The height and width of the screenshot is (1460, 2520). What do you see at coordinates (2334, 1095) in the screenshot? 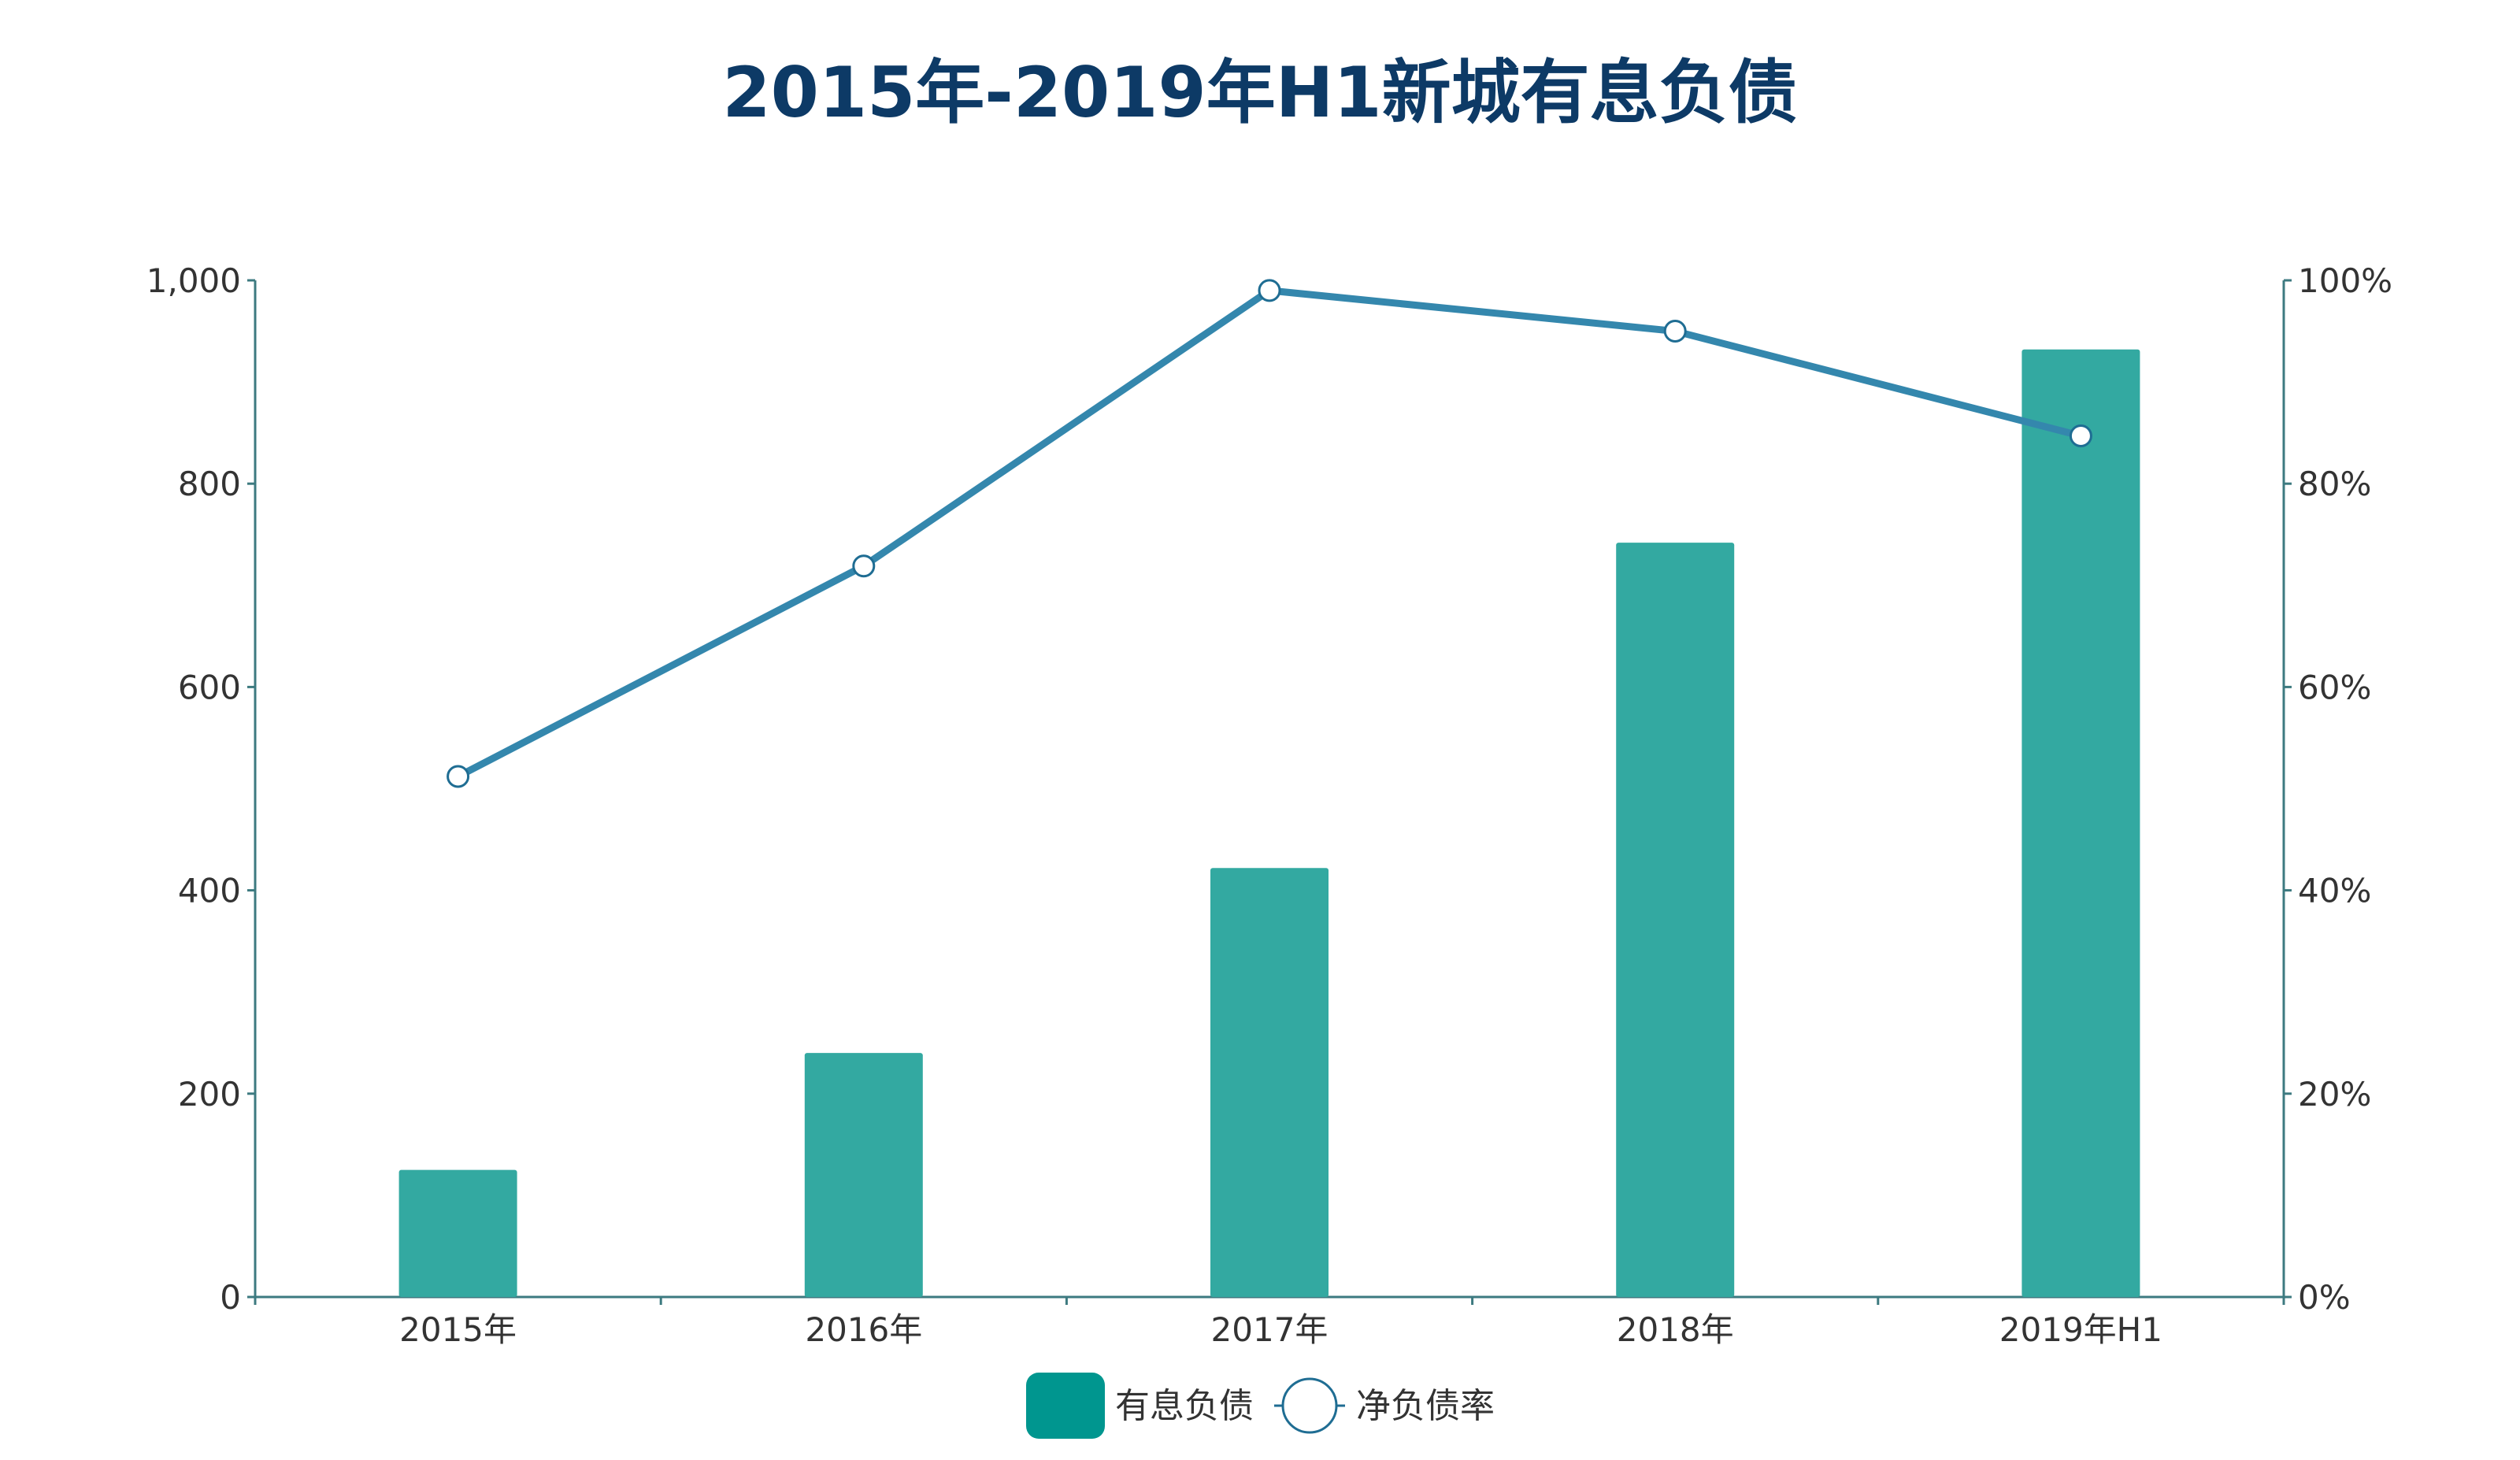
I see `y-right-tick-label: 20%` at bounding box center [2334, 1095].